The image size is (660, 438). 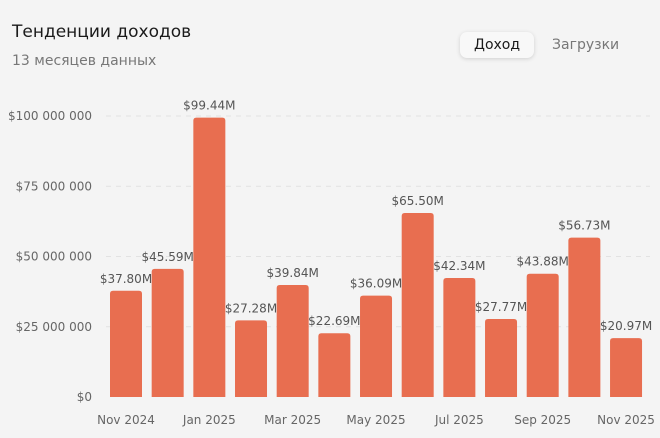 I want to click on y-tick-label: $0, so click(x=84, y=397).